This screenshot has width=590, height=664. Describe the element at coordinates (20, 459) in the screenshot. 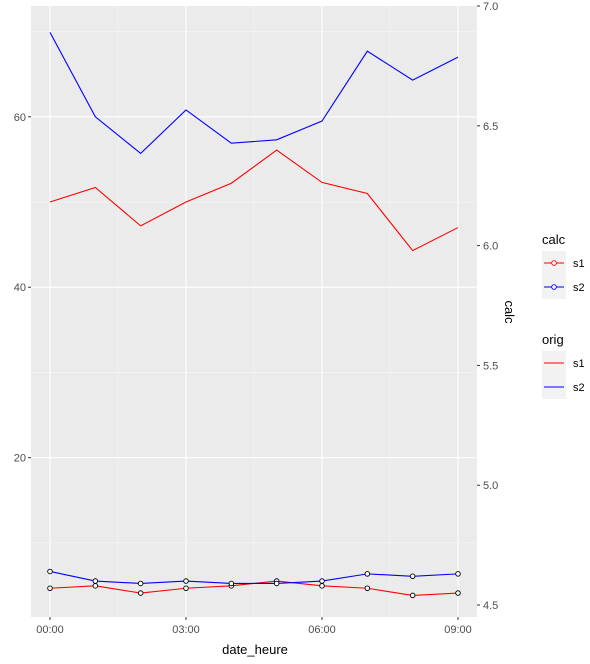

I see `y-left-tick-label: 20` at that location.